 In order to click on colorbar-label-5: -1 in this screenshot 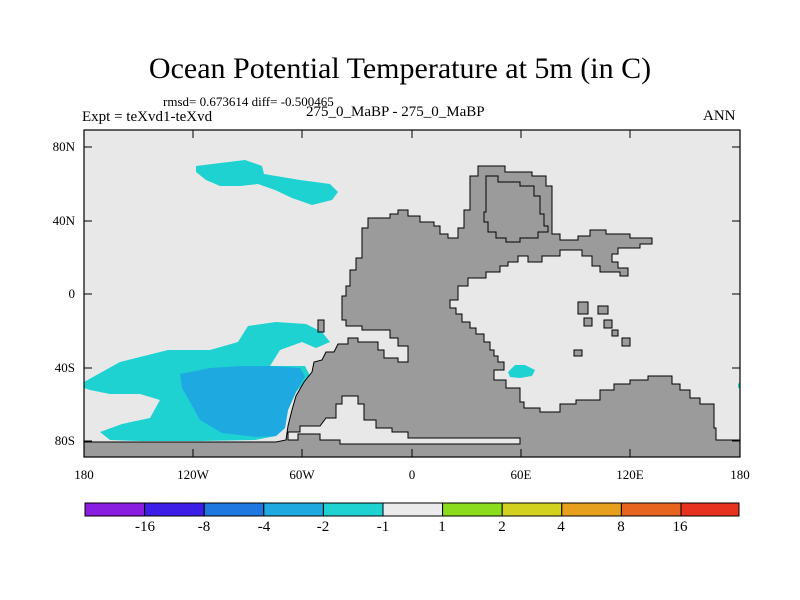, I will do `click(383, 527)`.